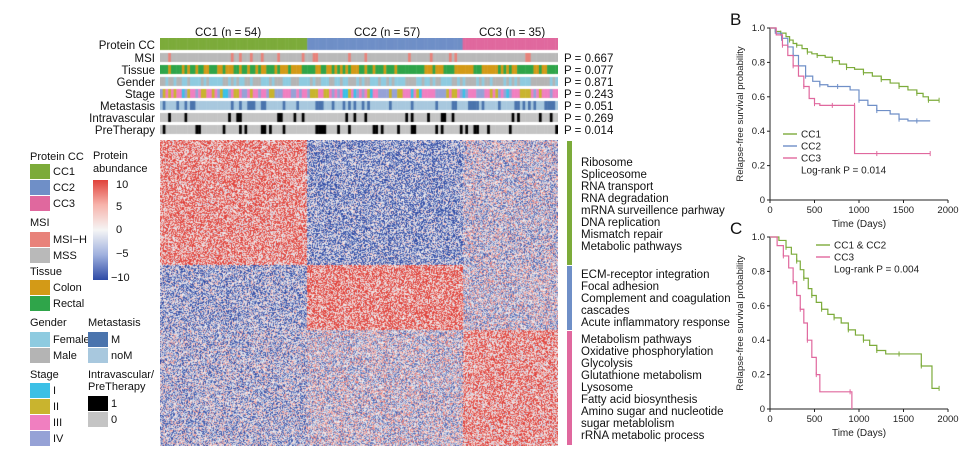  I want to click on legend-title-stage: Stage, so click(44, 375).